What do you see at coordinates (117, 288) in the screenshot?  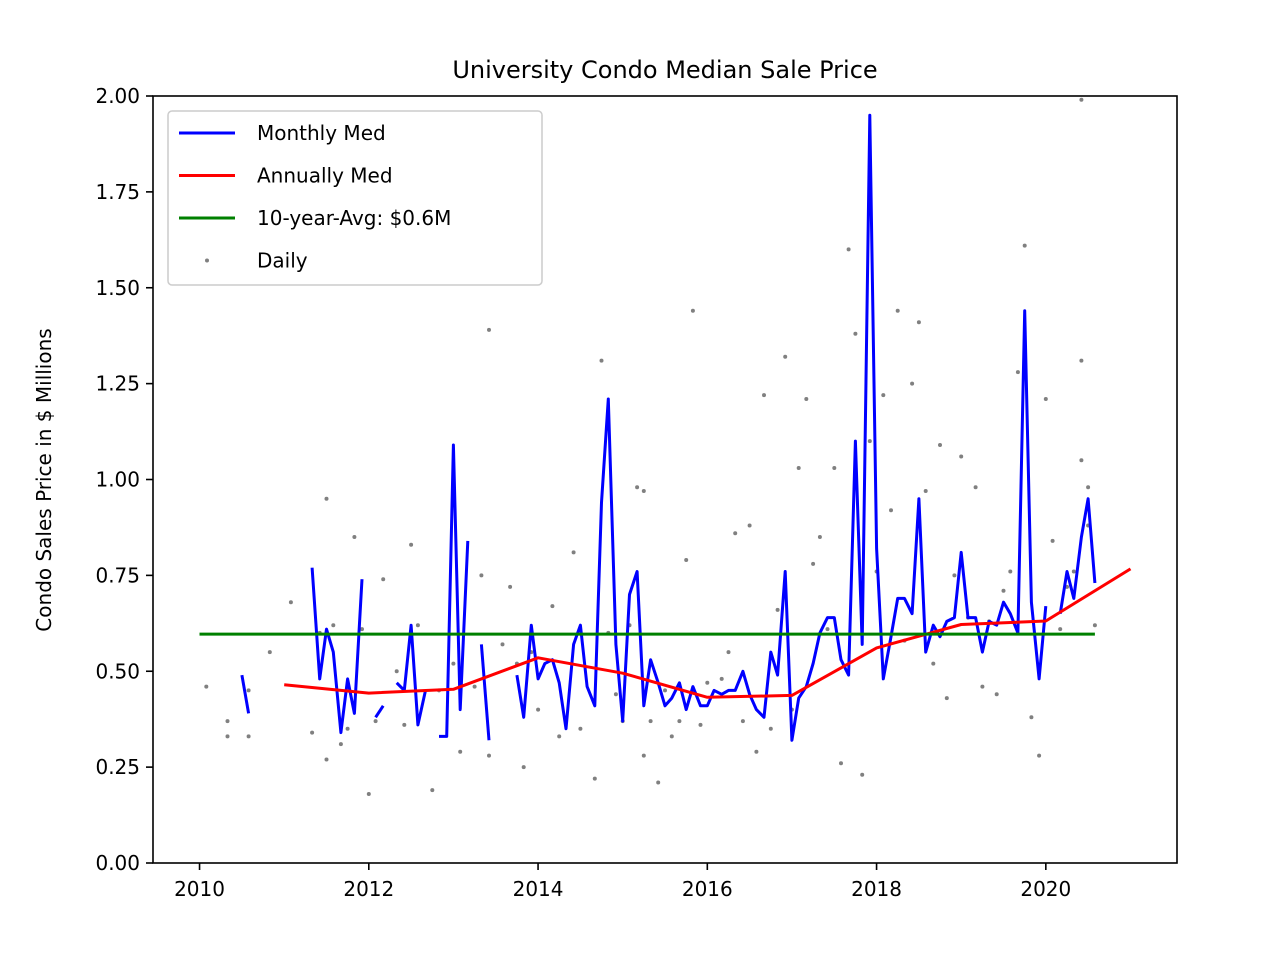 I see `y-tick-label: 1.50` at bounding box center [117, 288].